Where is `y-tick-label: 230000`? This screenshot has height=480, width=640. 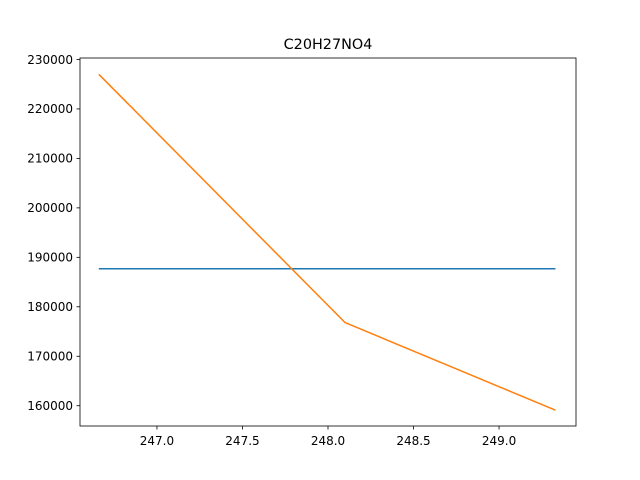 y-tick-label: 230000 is located at coordinates (50, 60).